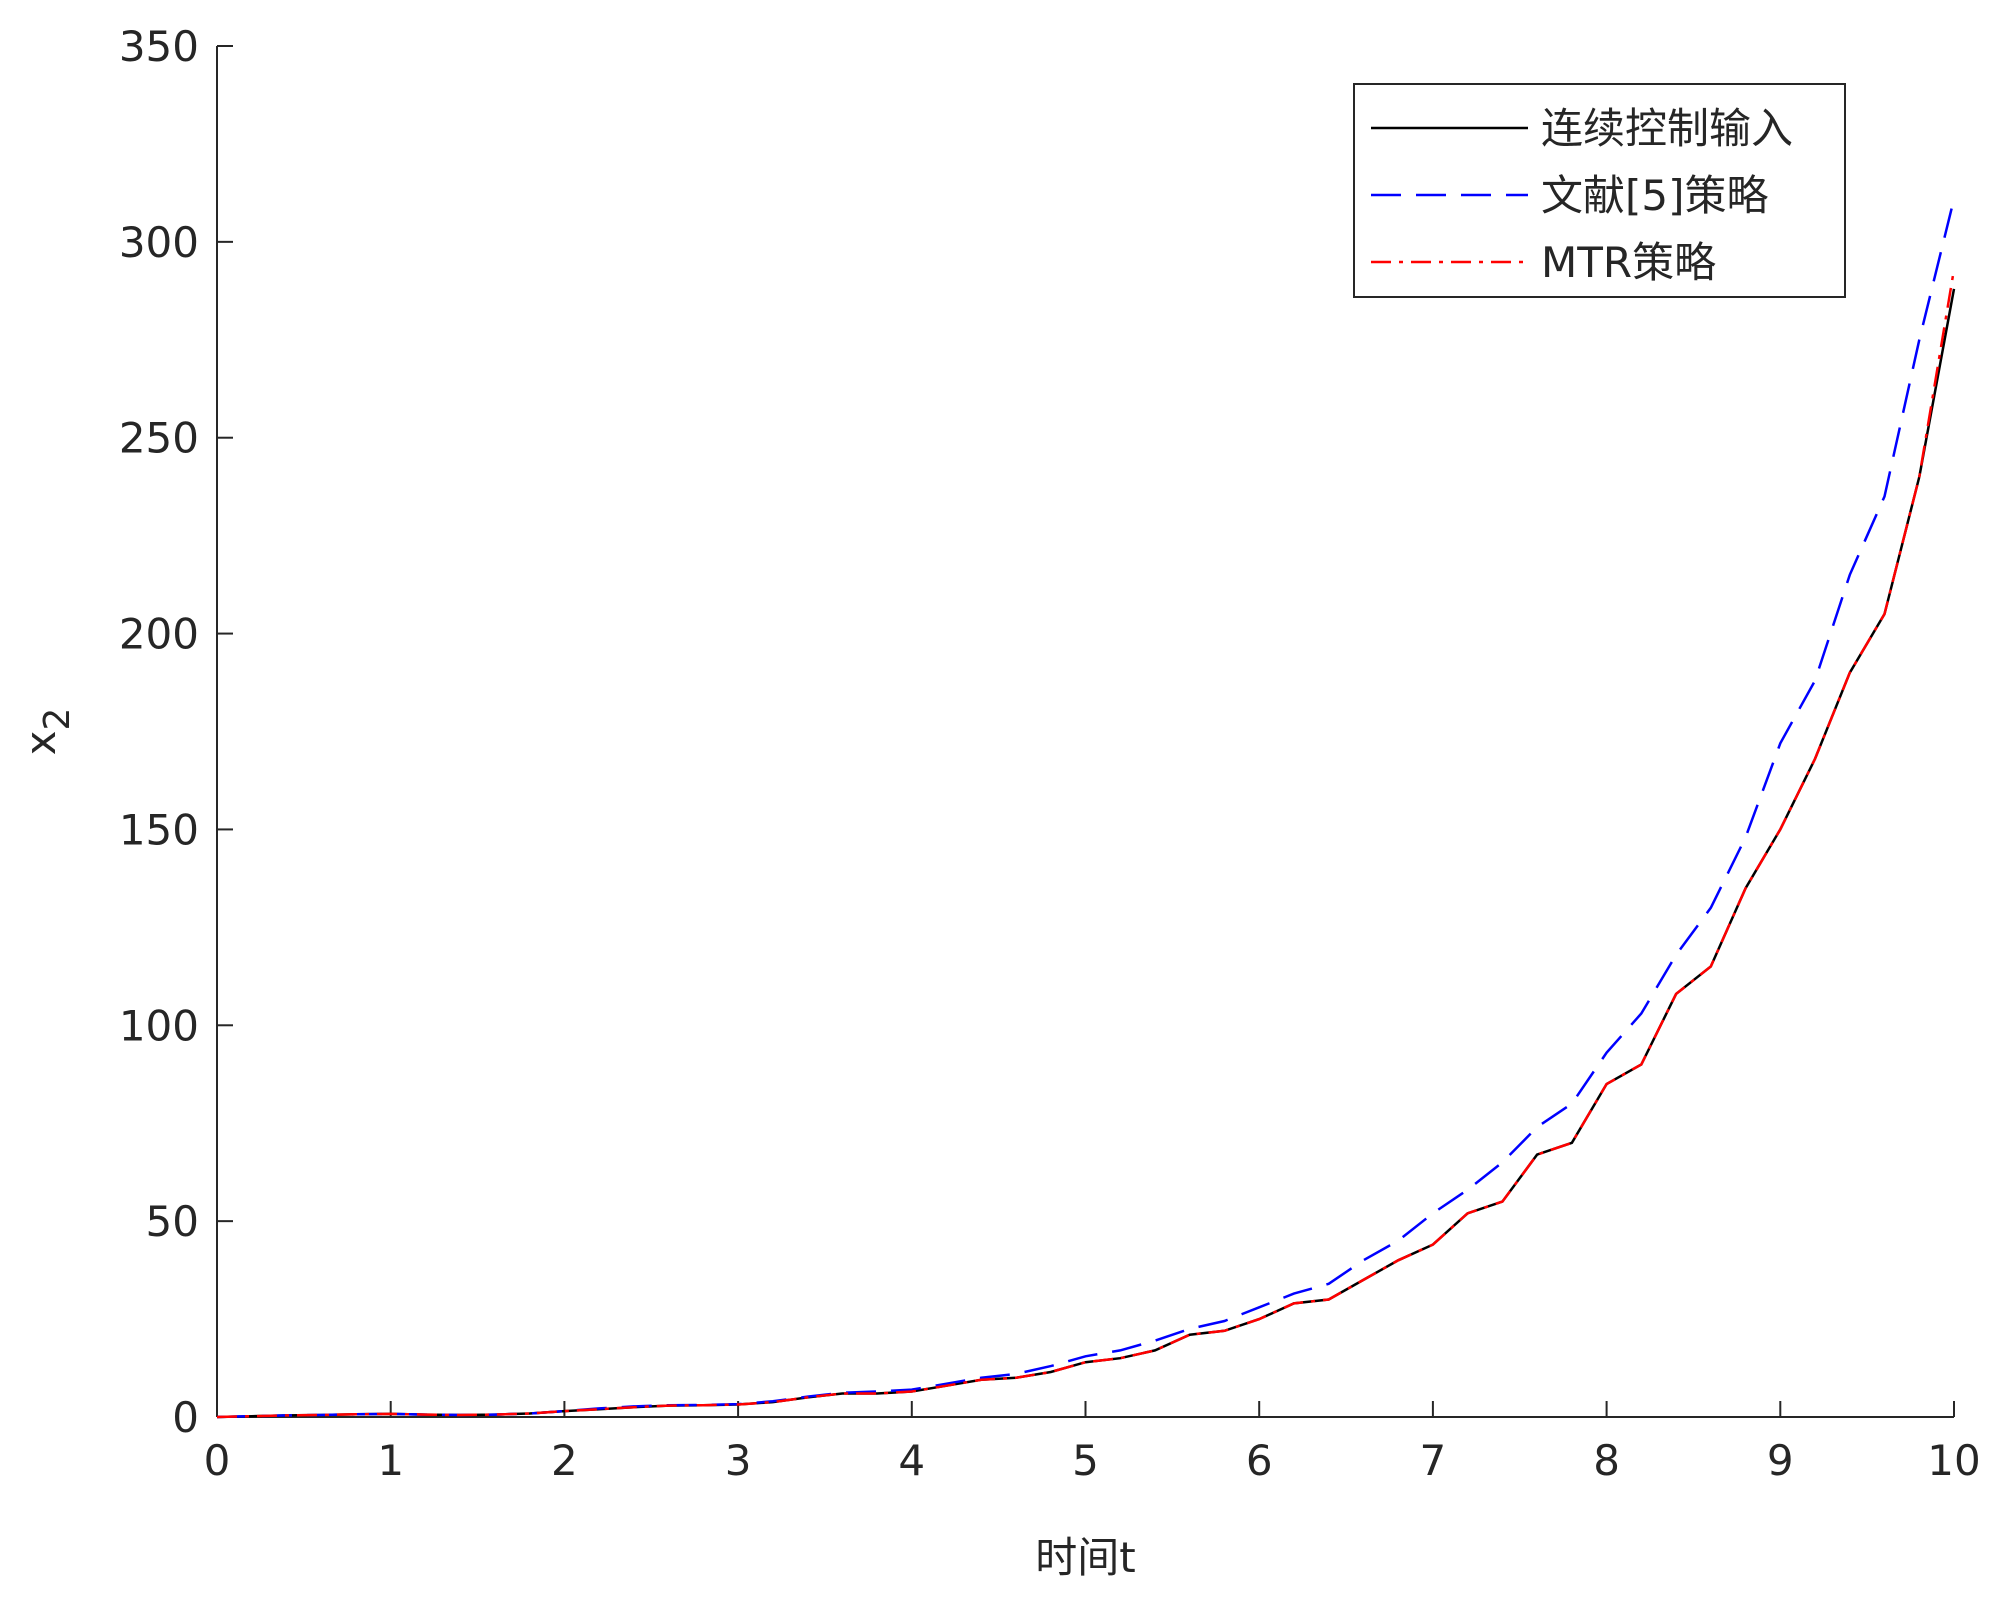 This screenshot has height=1597, width=2000. I want to click on y-axis-label-base: x, so click(40, 743).